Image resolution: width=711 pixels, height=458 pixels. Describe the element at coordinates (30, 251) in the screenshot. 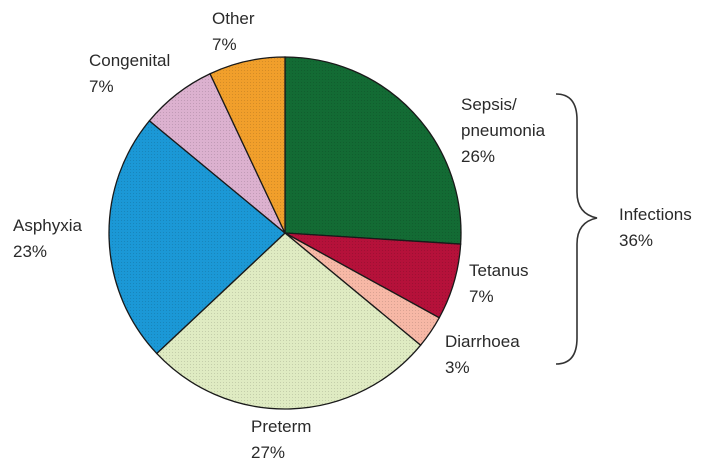

I see `value-asphyxia: 23%` at that location.